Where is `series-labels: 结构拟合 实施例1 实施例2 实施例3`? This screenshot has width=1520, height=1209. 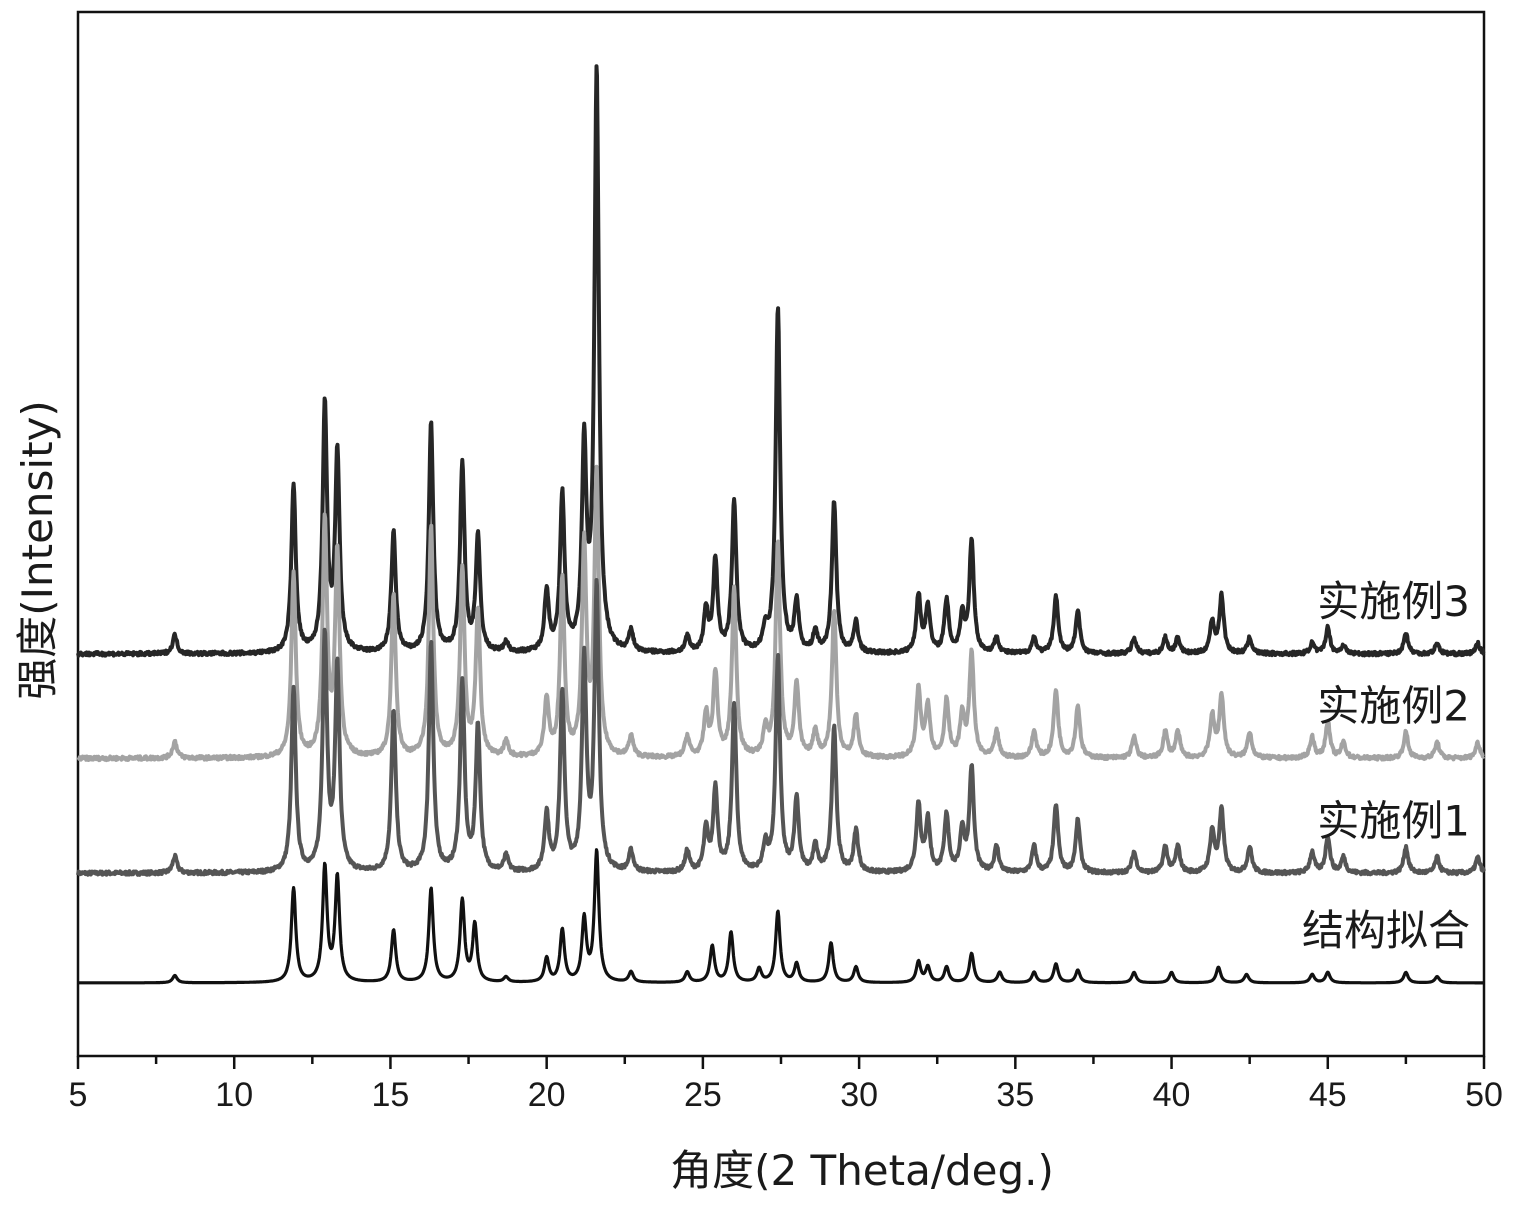
series-labels: 结构拟合 实施例1 实施例2 实施例3 is located at coordinates (1386, 766).